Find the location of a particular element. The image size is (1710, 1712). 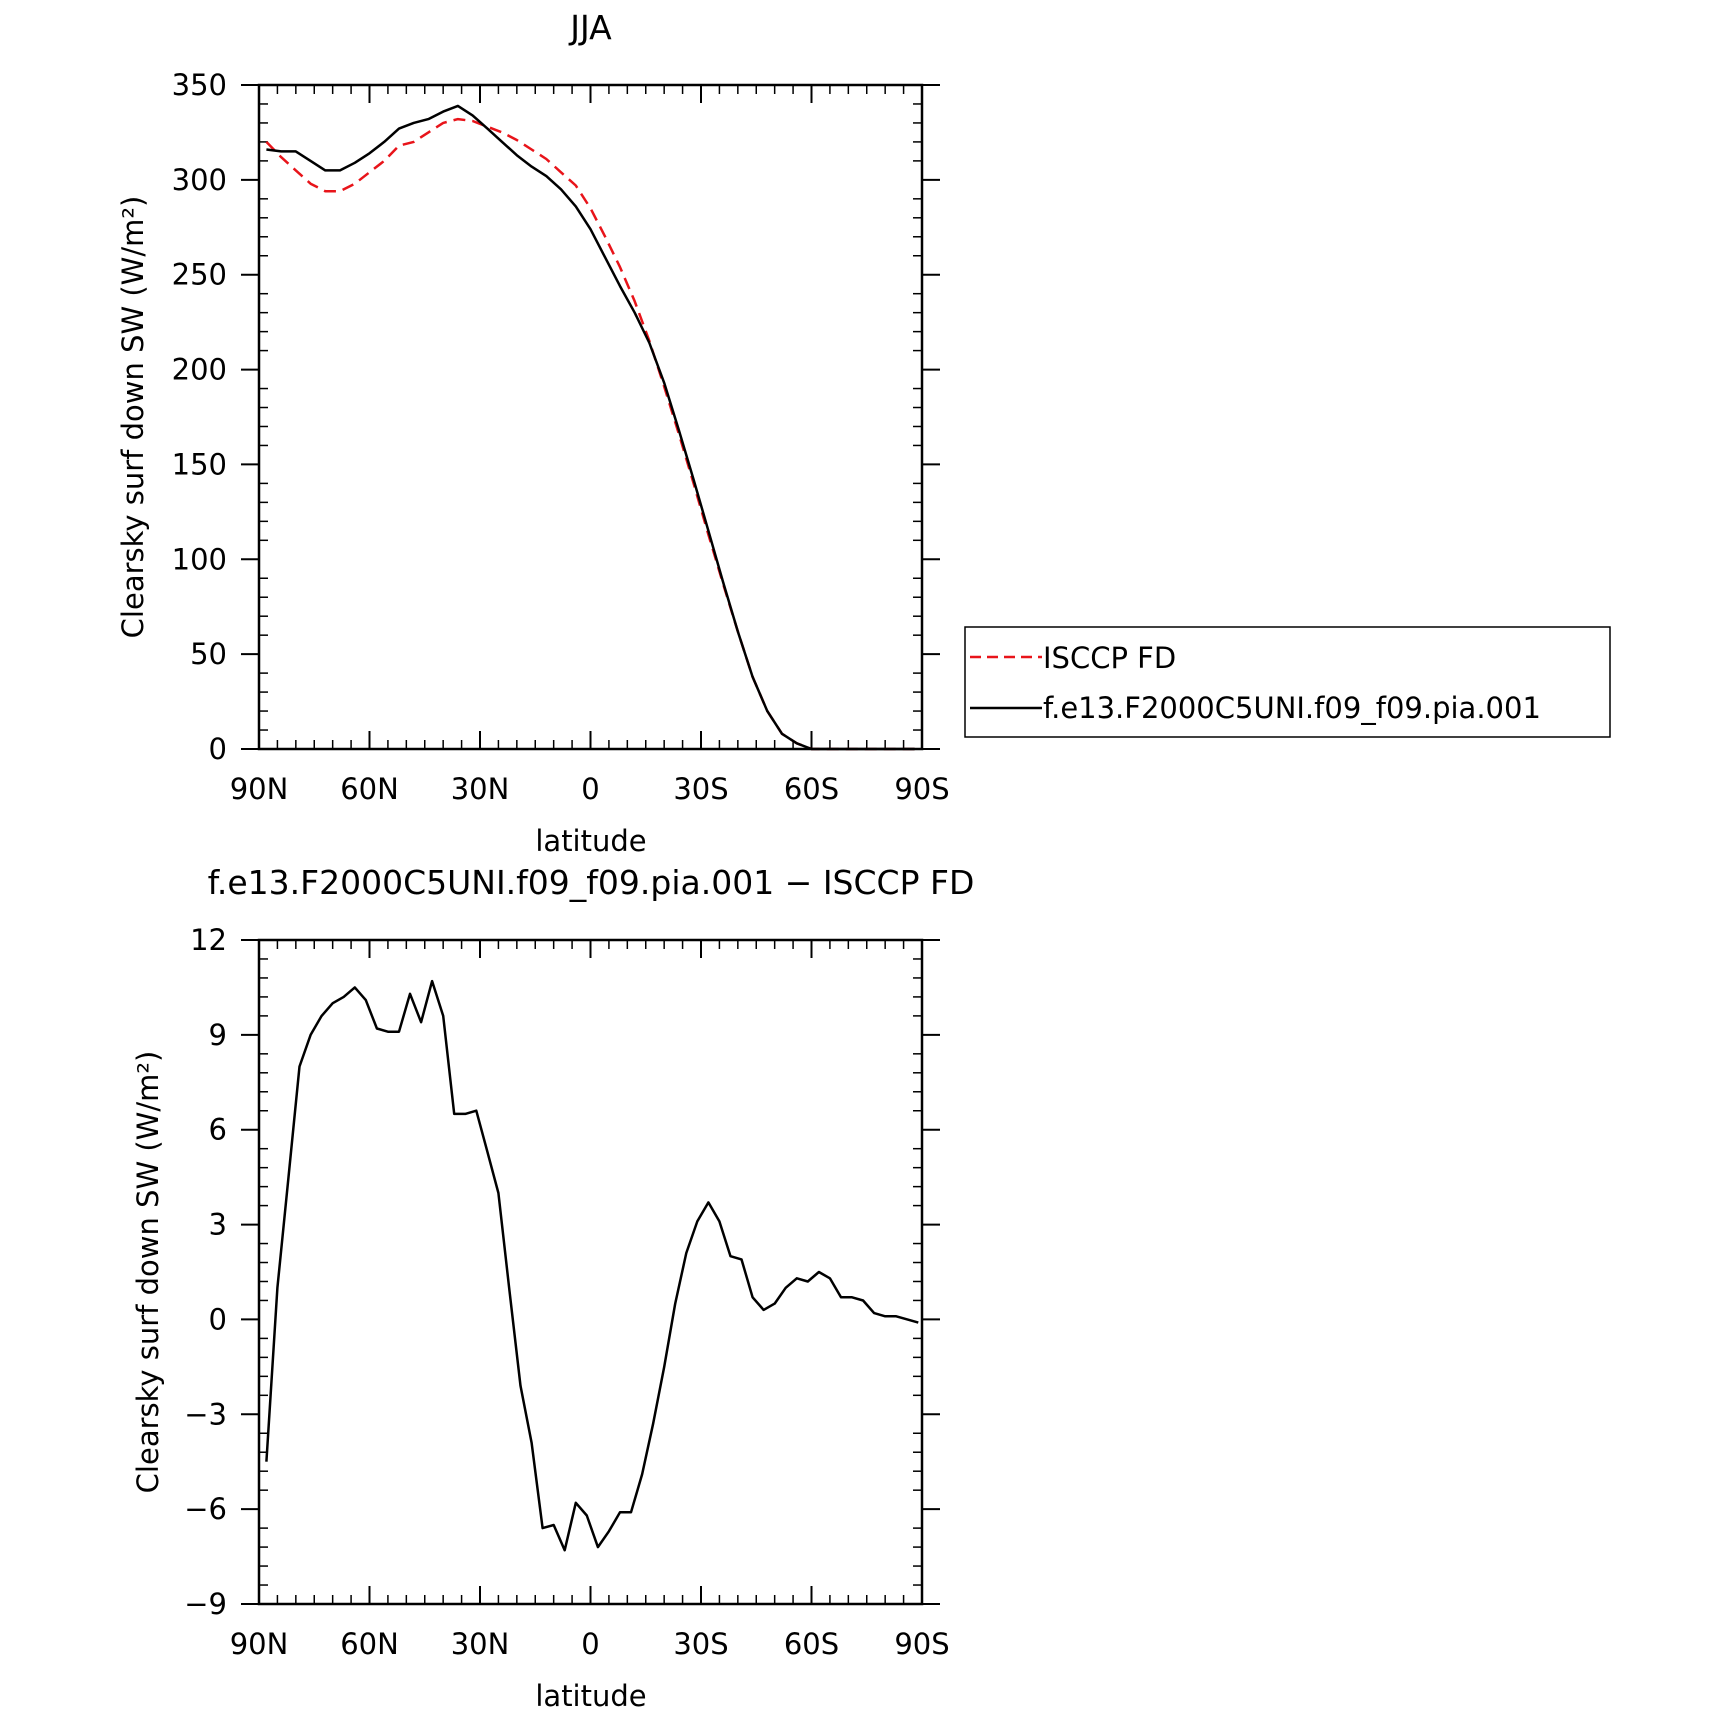

bottom-y-tick-label: −3 is located at coordinates (205, 1414).